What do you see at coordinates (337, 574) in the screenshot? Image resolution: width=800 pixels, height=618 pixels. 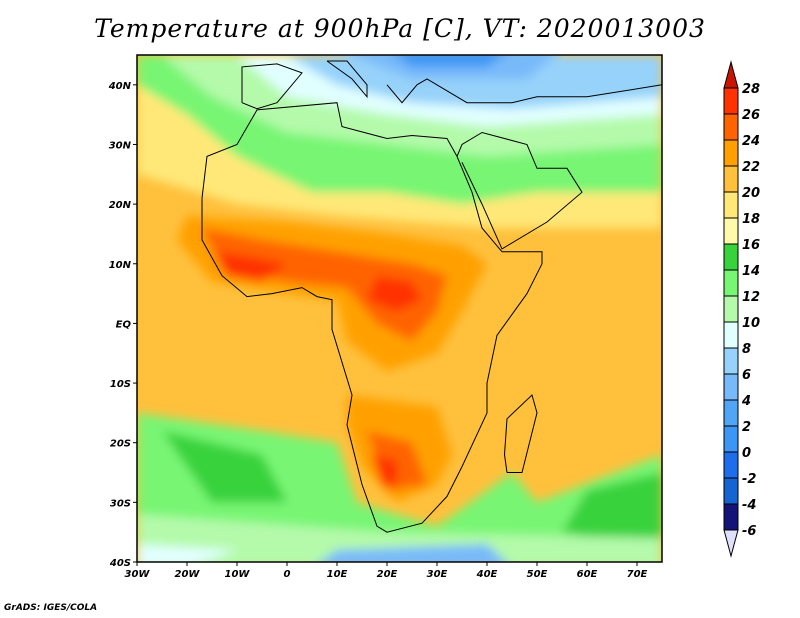 I see `x-tick-label: 10E` at bounding box center [337, 574].